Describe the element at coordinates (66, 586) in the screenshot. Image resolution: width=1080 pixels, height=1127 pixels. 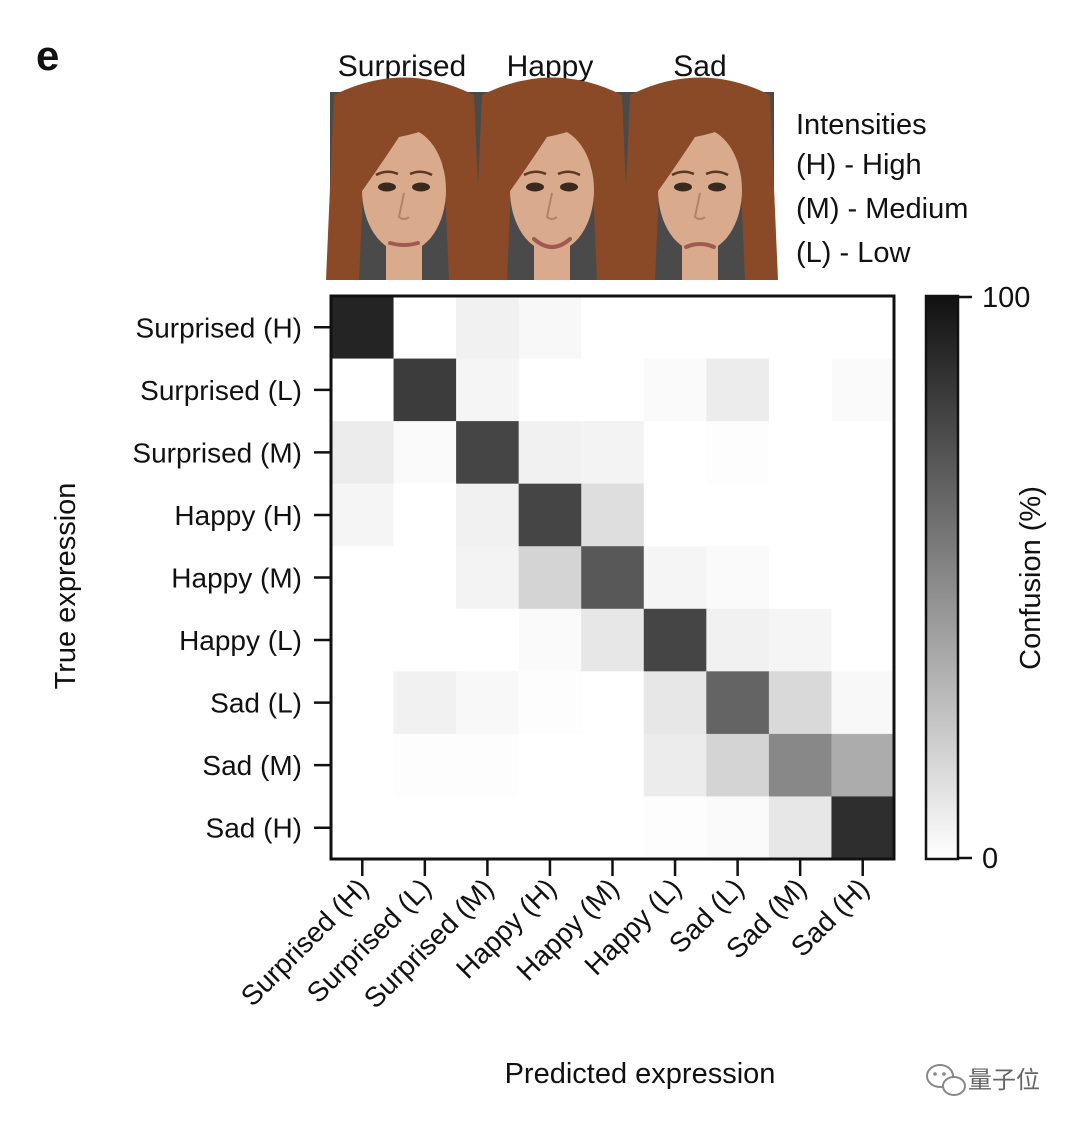
I see `y-axis-title: True expression` at that location.